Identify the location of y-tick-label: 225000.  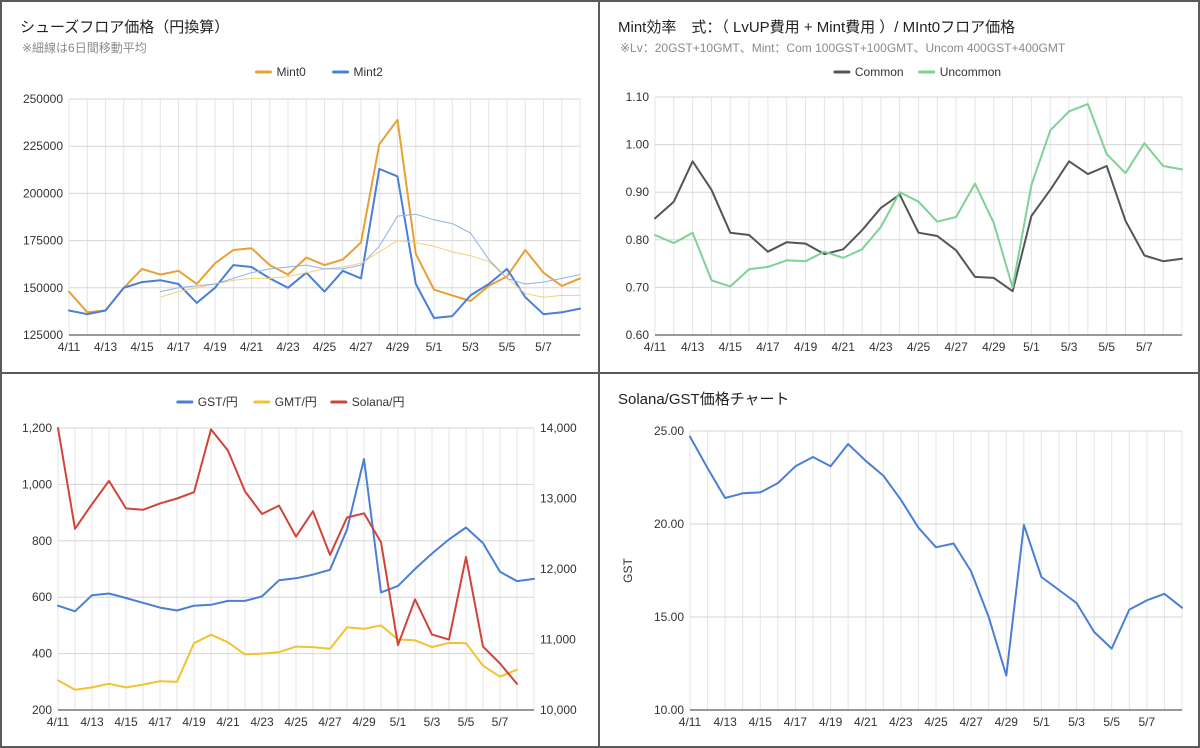
(43, 146).